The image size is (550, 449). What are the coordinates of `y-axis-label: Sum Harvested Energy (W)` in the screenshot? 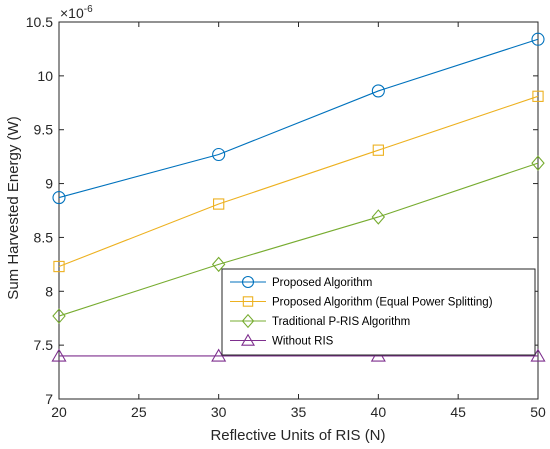 It's located at (13, 207).